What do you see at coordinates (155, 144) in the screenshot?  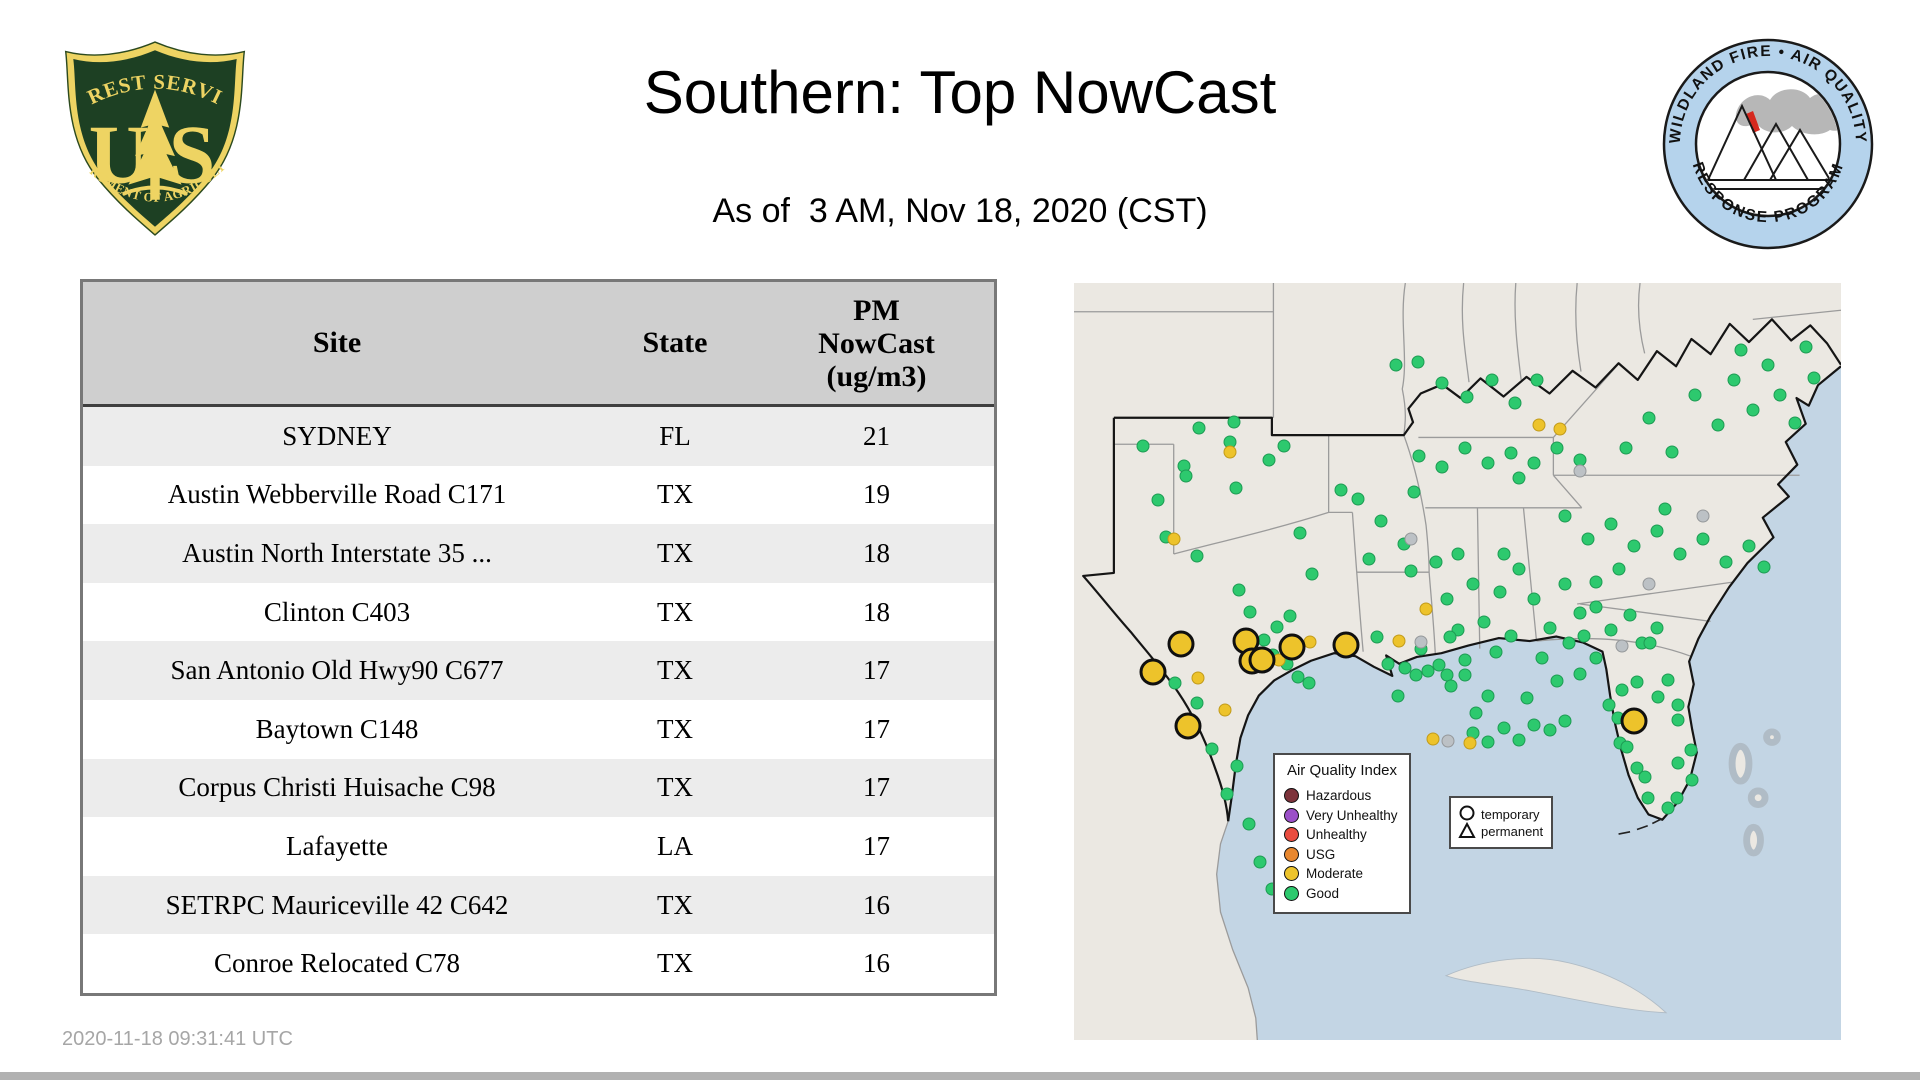 I see `pine-tree-icon` at bounding box center [155, 144].